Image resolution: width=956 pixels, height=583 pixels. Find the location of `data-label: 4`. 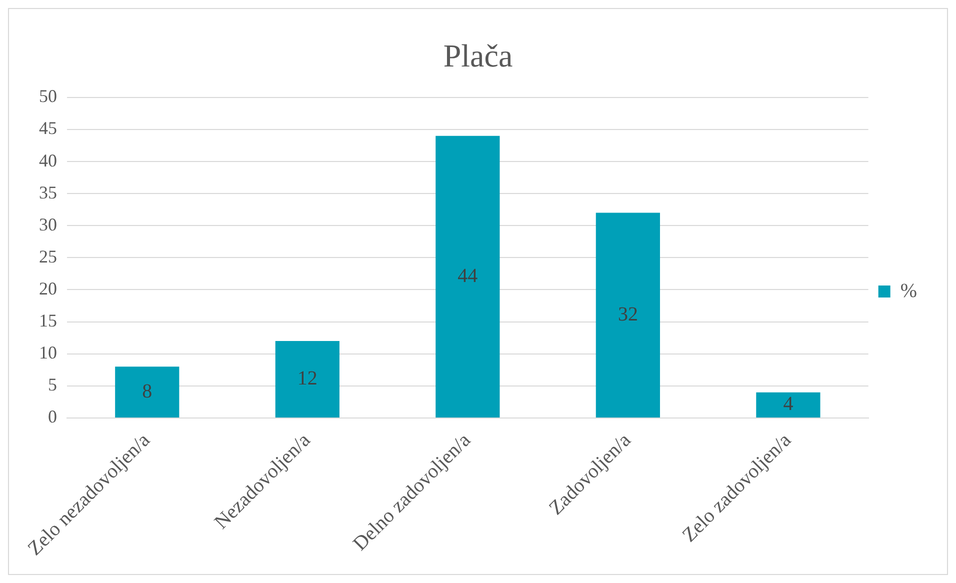

data-label: 4 is located at coordinates (788, 404).